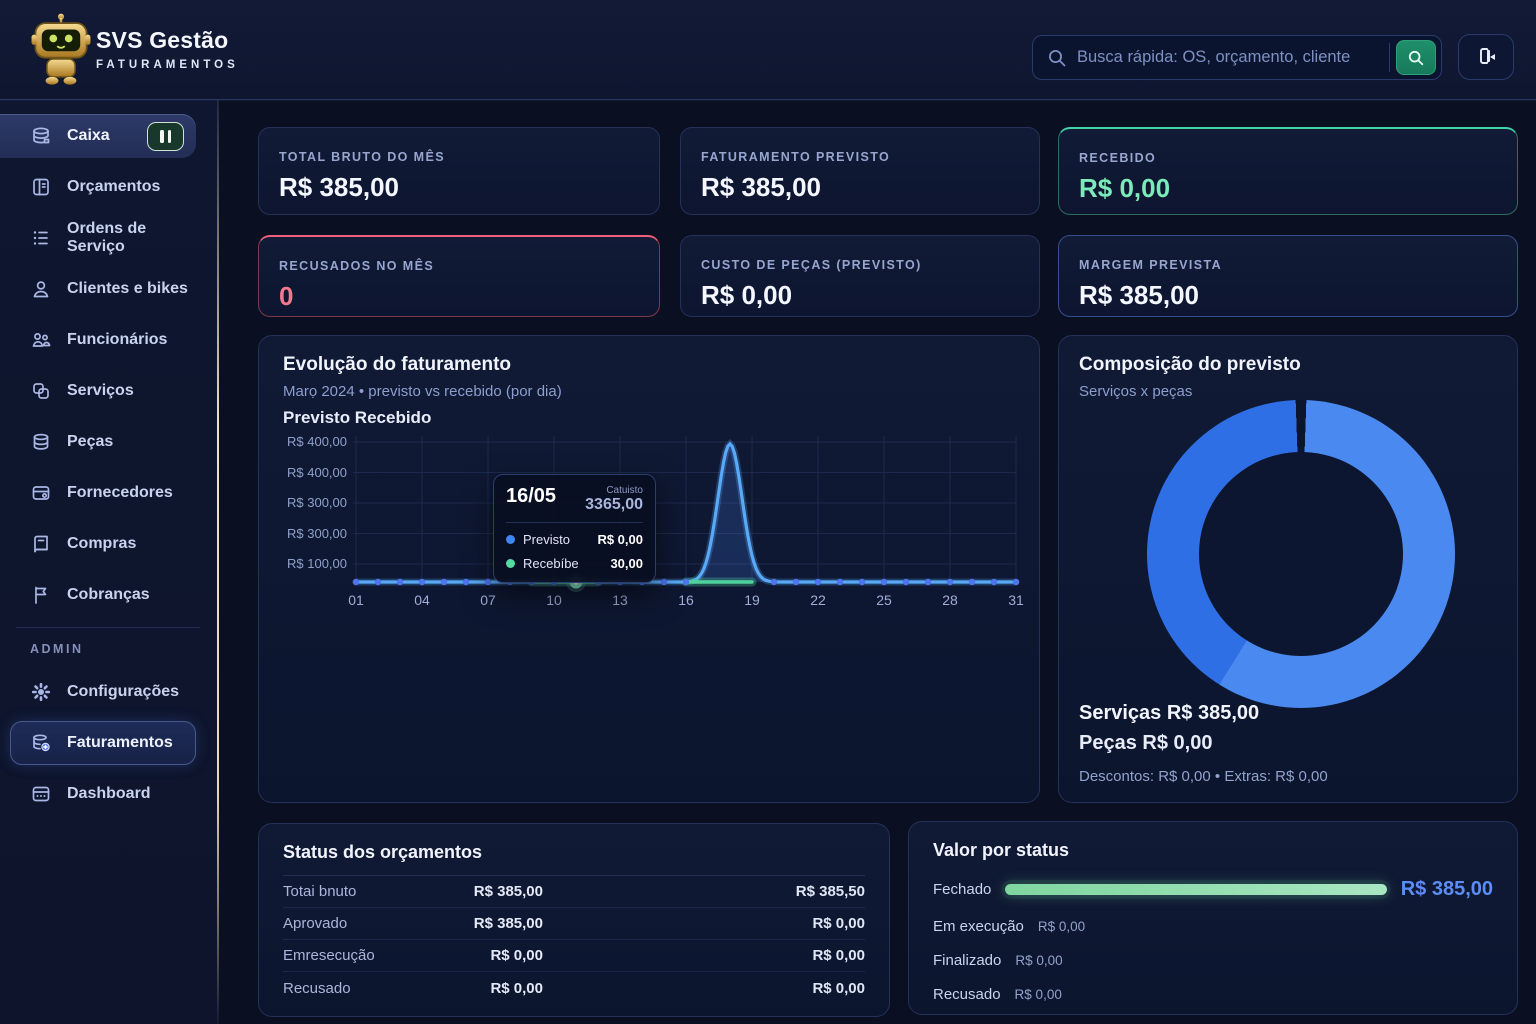 Image resolution: width=1536 pixels, height=1024 pixels. What do you see at coordinates (356, 600) in the screenshot?
I see `x-tick-label: 01` at bounding box center [356, 600].